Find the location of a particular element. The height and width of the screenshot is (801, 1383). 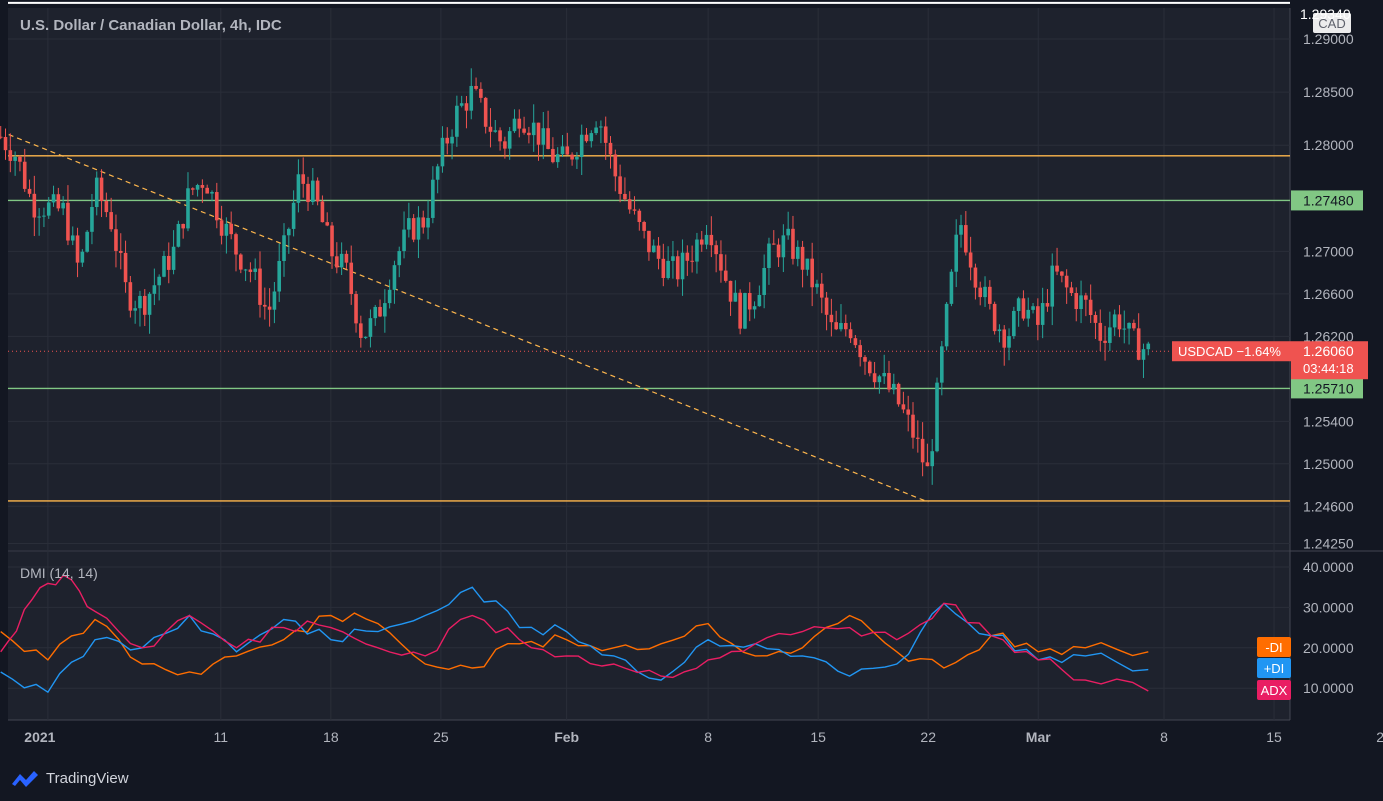

currency-badge: CAD is located at coordinates (1332, 23).